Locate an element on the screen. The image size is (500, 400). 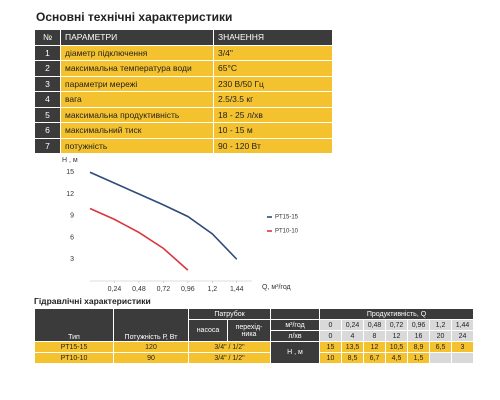
lpm-value: 0 is located at coordinates (330, 336).